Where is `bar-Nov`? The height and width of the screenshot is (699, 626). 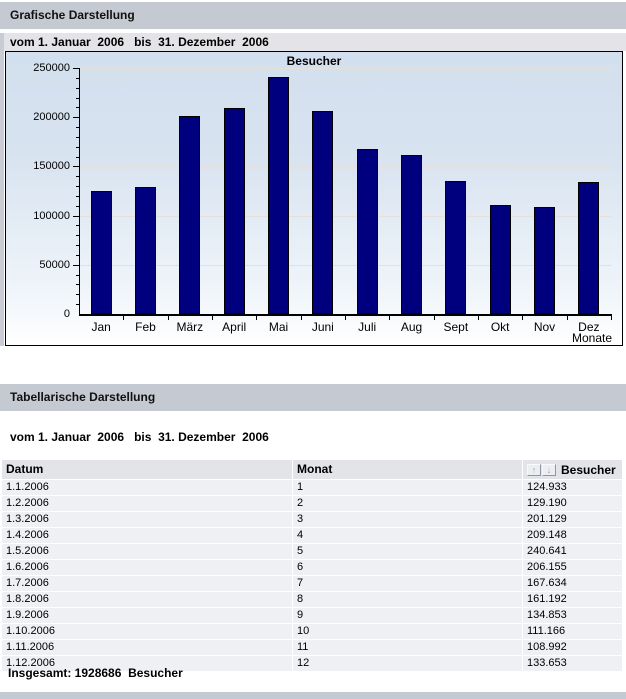 bar-Nov is located at coordinates (544, 260).